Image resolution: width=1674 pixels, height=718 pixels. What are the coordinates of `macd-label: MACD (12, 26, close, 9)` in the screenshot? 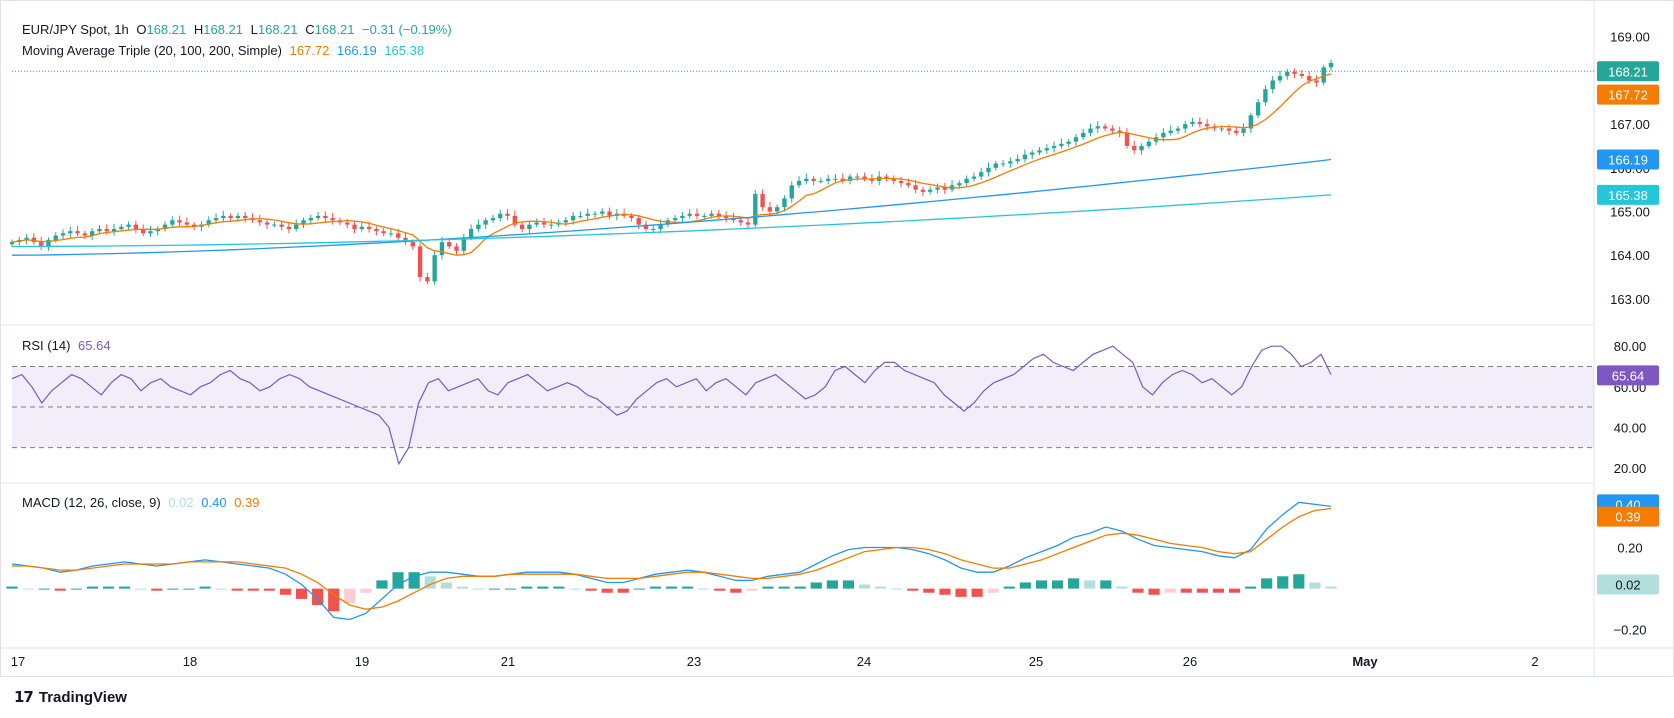 It's located at (91, 502).